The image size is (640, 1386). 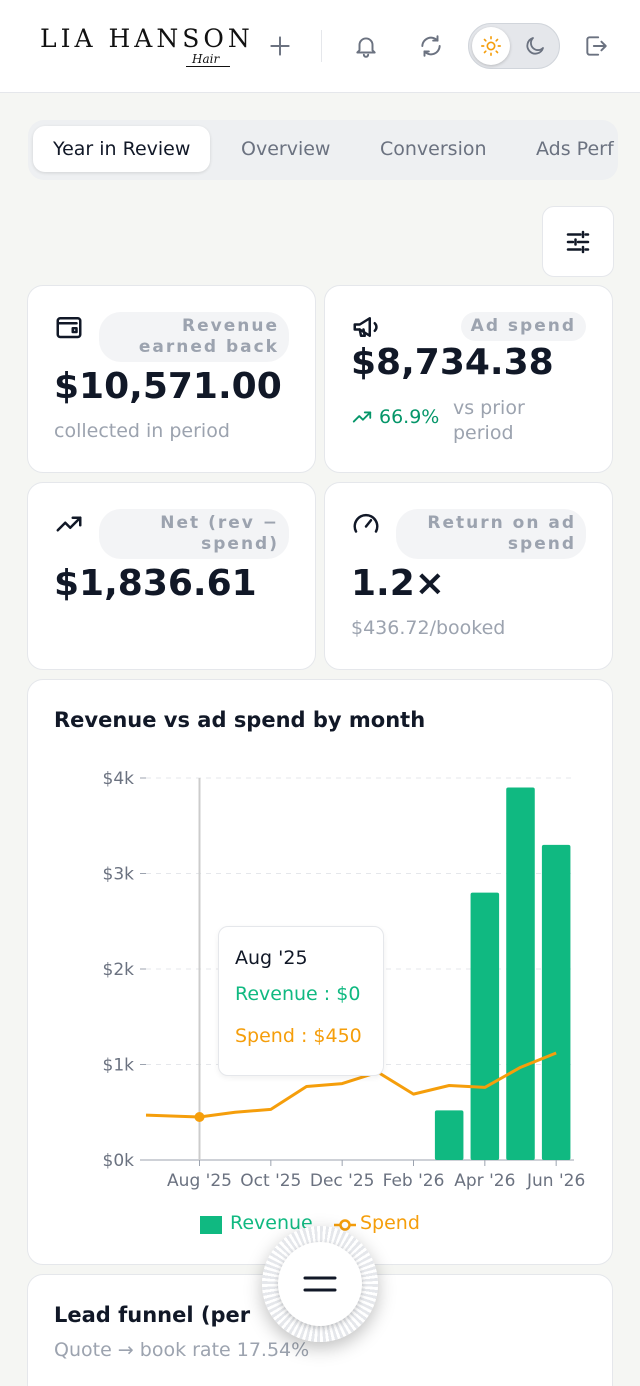 I want to click on brand-logo: LIA HANSON Hair, so click(x=147, y=48).